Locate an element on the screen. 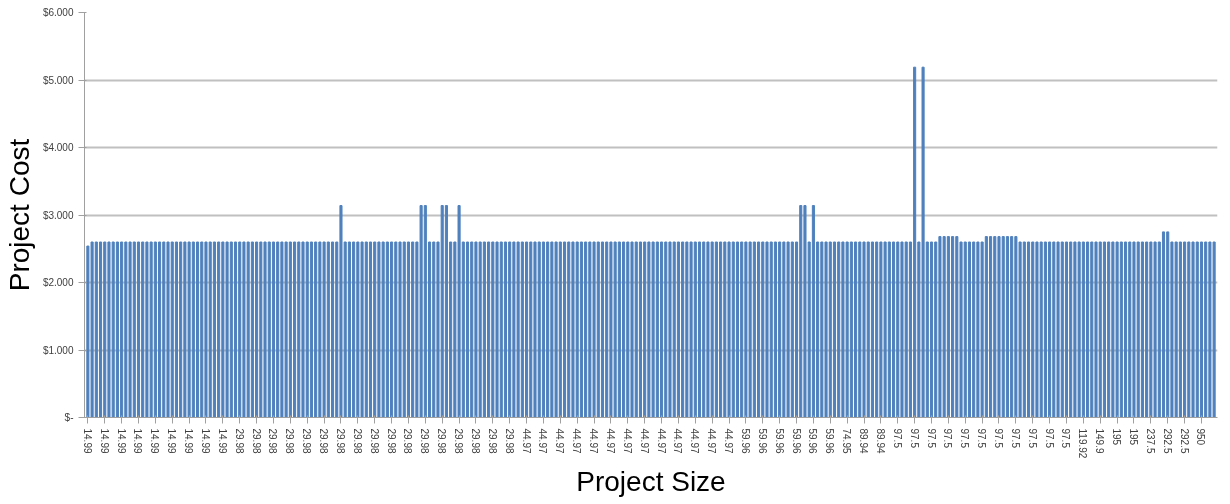 The height and width of the screenshot is (504, 1230). y-axis-title: Project Cost is located at coordinates (19, 215).